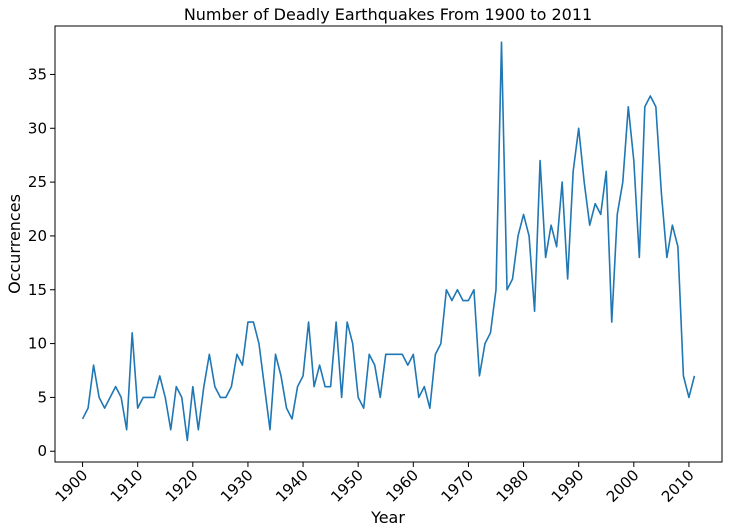  Describe the element at coordinates (37, 128) in the screenshot. I see `y-tick-label: 30` at that location.